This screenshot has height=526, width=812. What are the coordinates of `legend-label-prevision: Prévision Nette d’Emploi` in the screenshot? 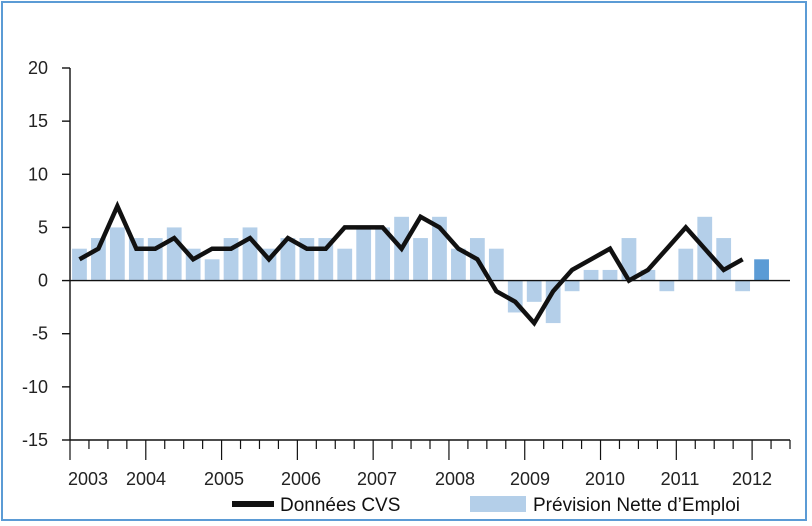 It's located at (636, 505).